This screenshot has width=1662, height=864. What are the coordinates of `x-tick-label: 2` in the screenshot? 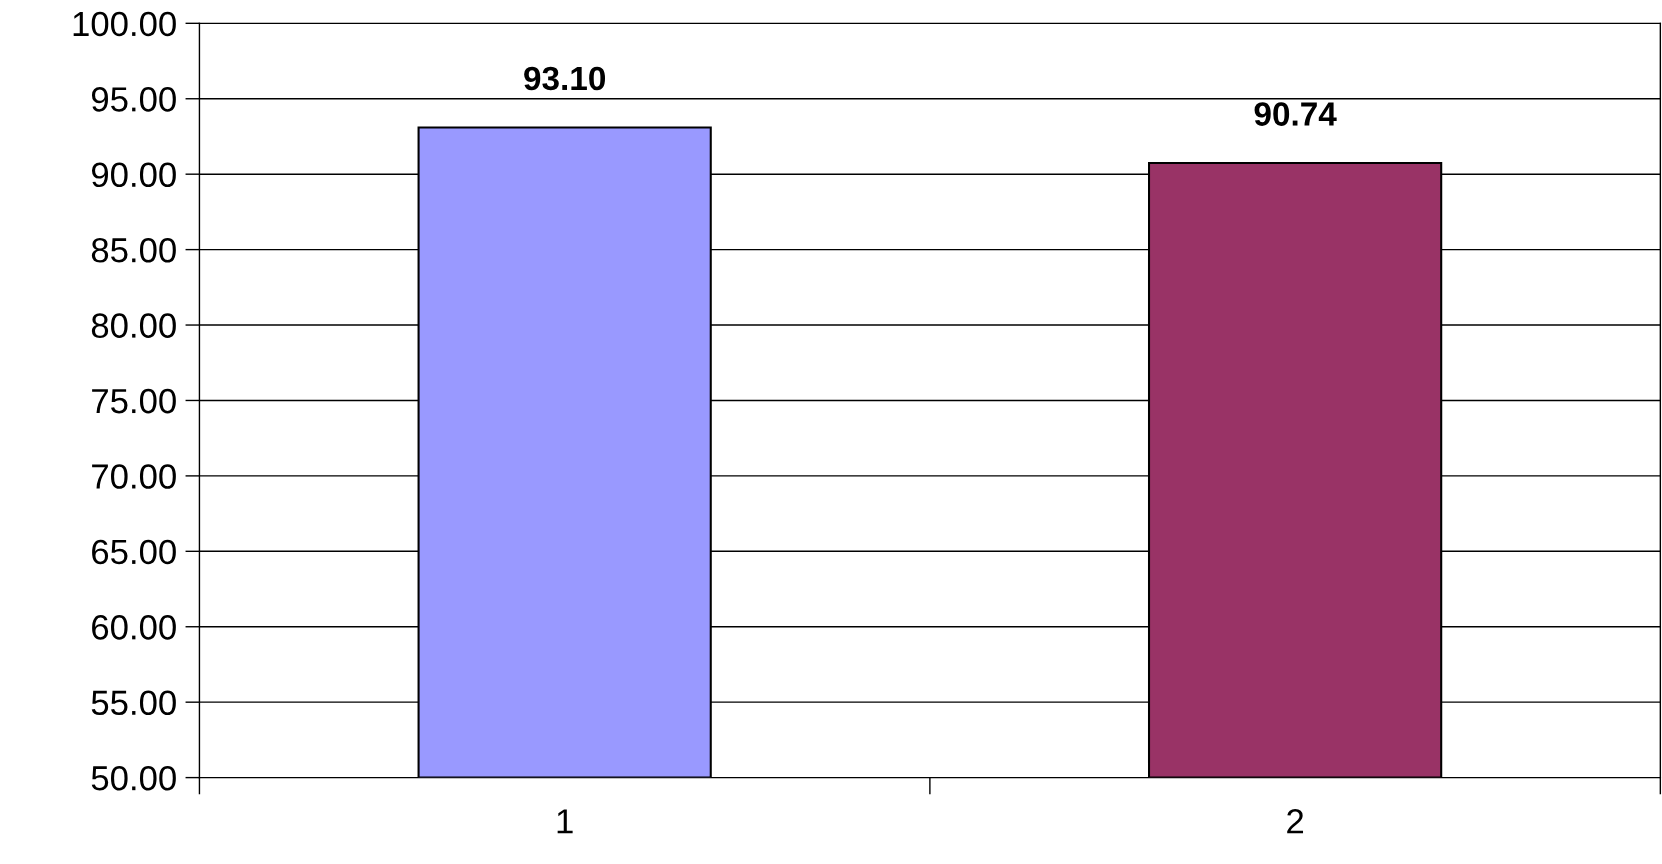 It's located at (1295, 821).